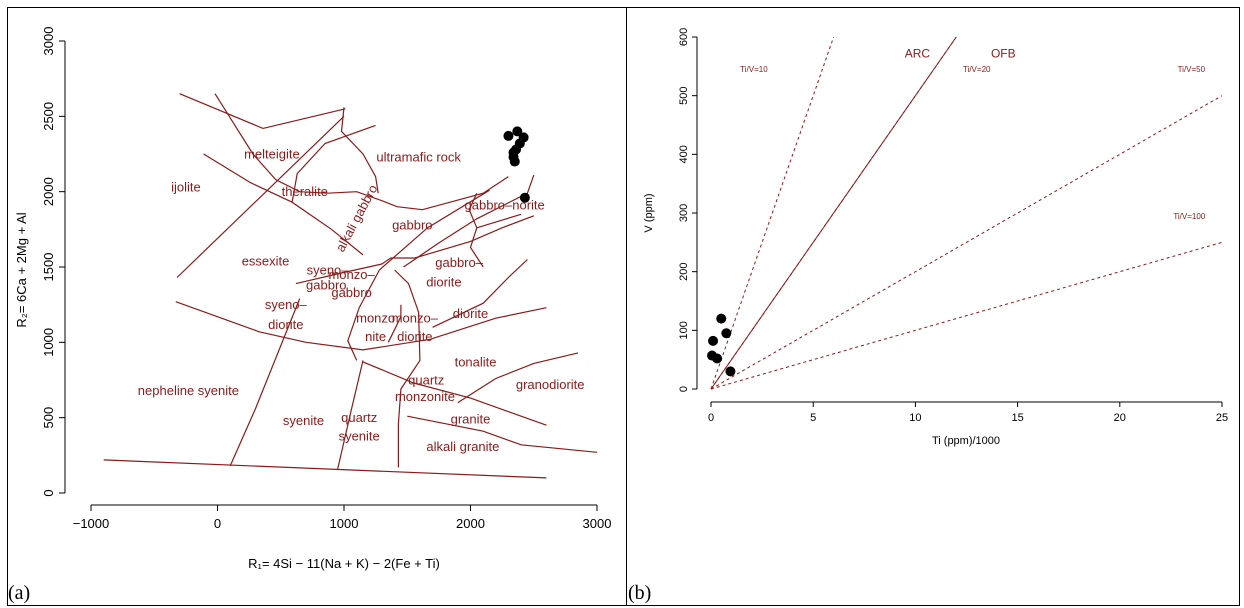  What do you see at coordinates (48, 191) in the screenshot?
I see `y-tick-label: 2000` at bounding box center [48, 191].